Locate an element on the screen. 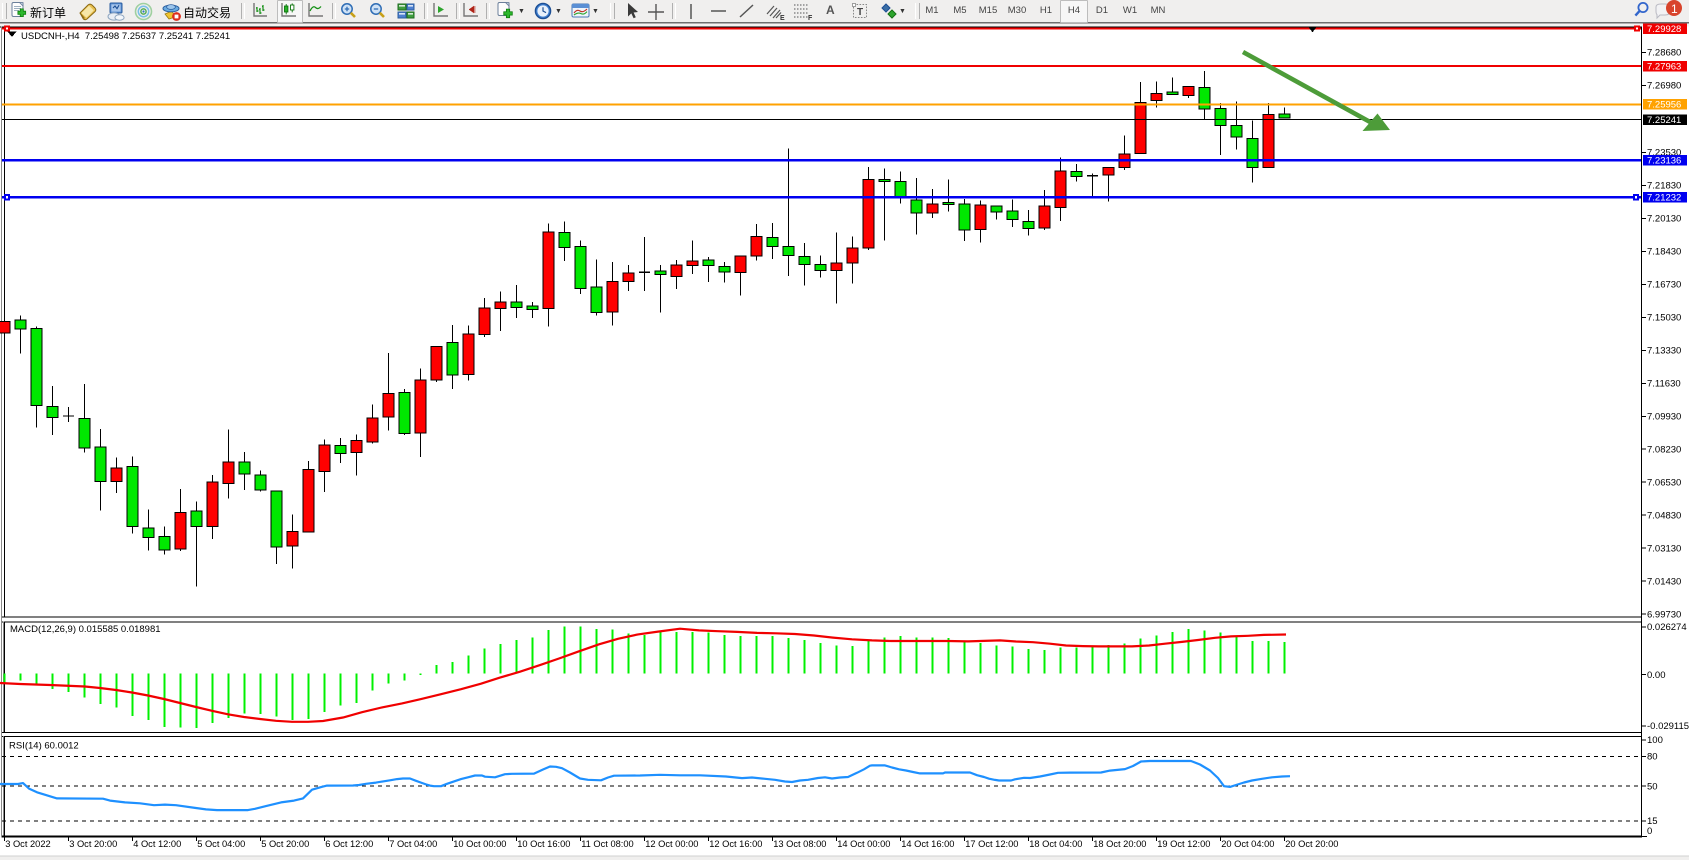  svg-text: 7.21830 is located at coordinates (1664, 186).